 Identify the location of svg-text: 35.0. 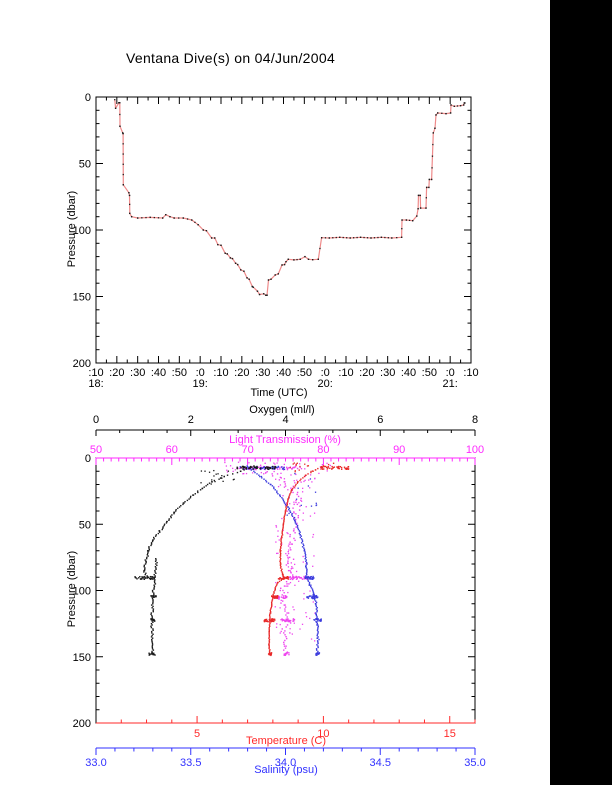
(474, 763).